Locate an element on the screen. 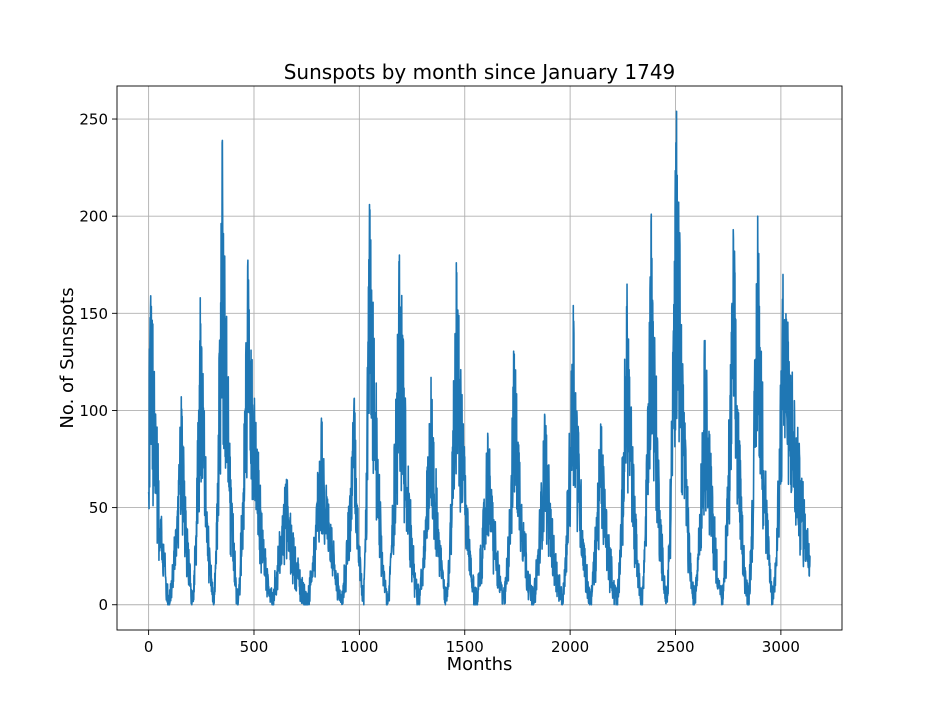 The image size is (936, 725). y-tick-label: 150 is located at coordinates (93, 314).